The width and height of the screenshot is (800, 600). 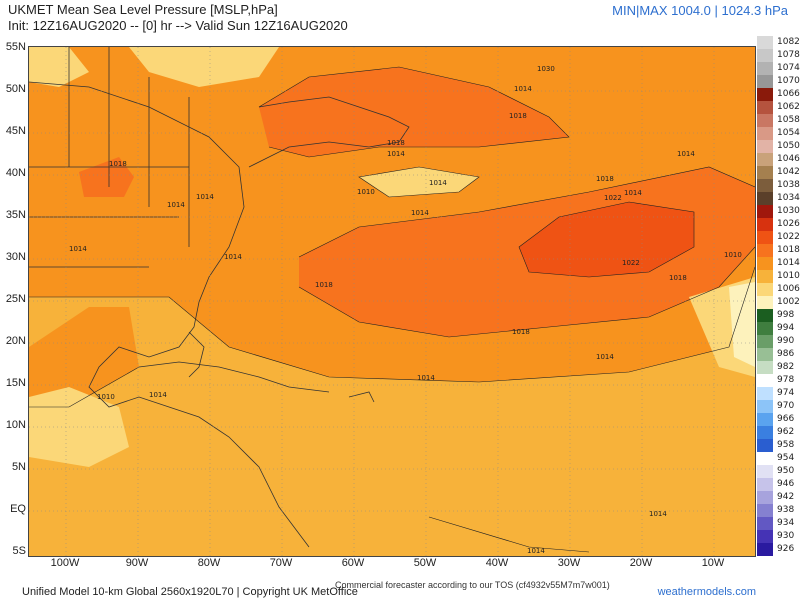 I want to click on legend-label: 1034, so click(x=788, y=198).